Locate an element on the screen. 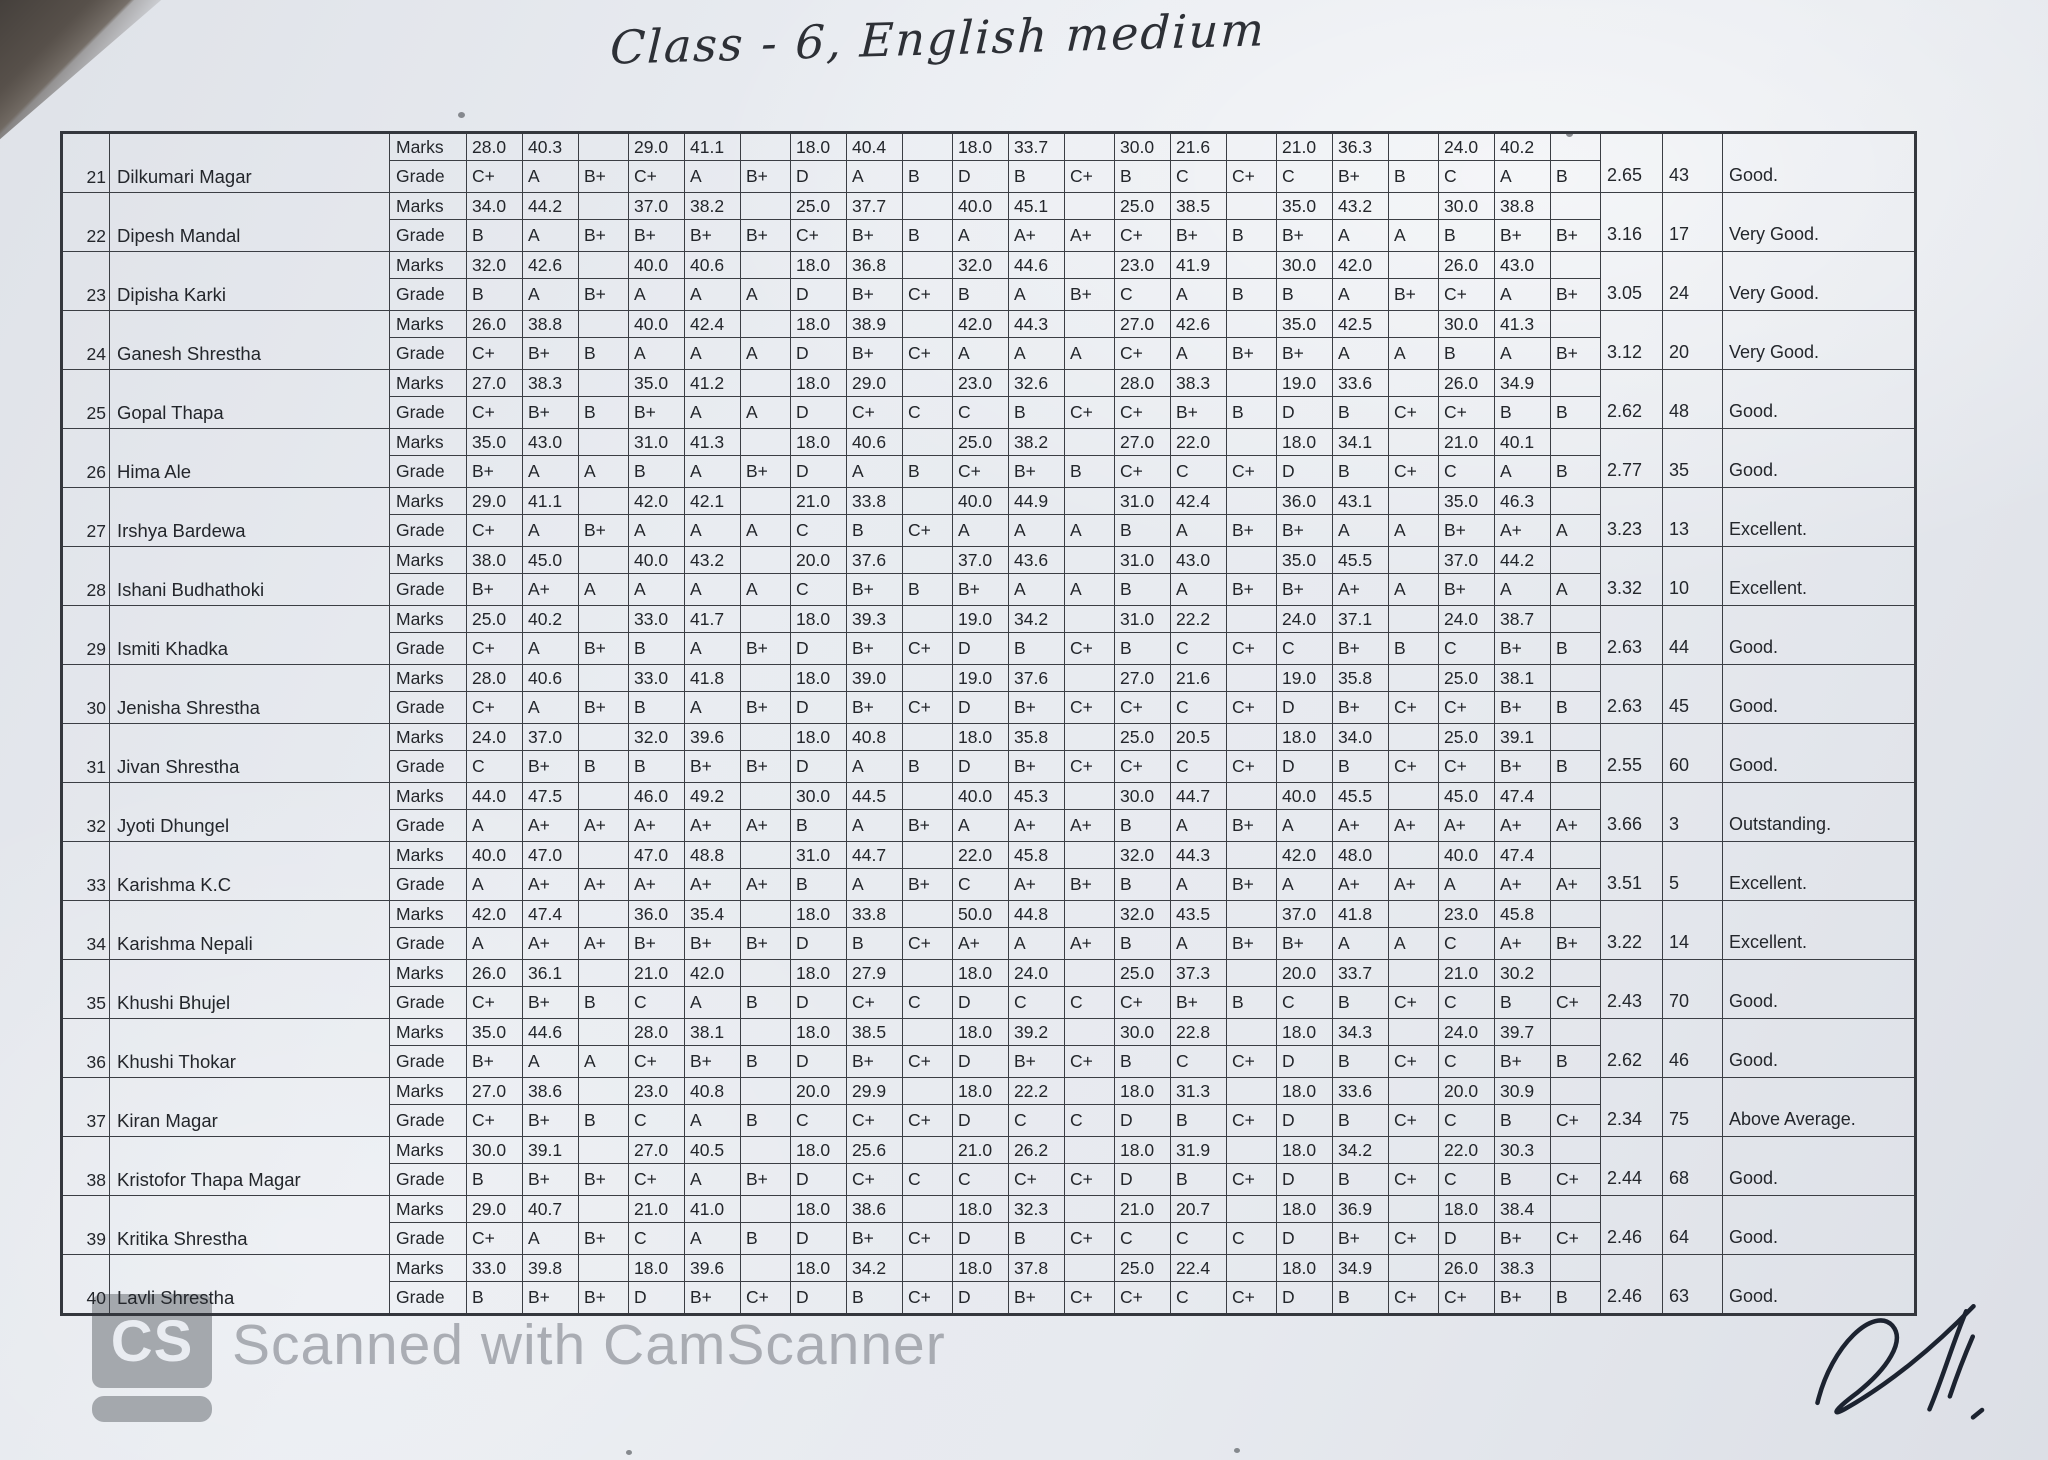  remark-text: Excellent. is located at coordinates (1819, 930).